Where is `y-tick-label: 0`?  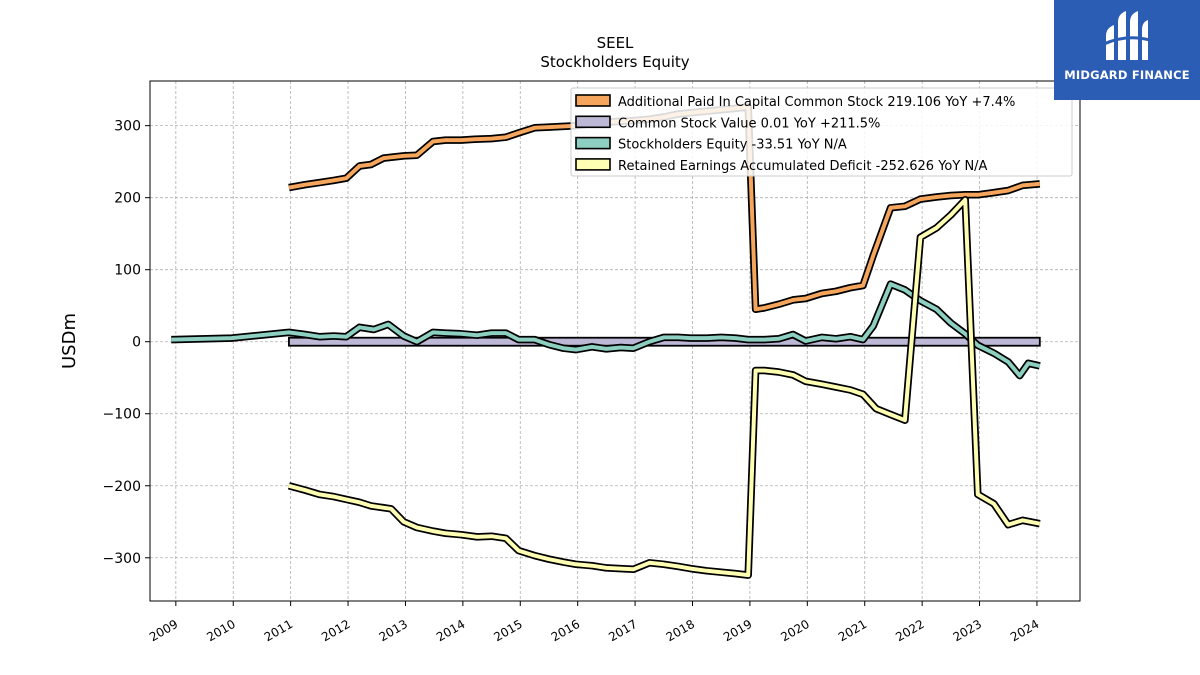
y-tick-label: 0 is located at coordinates (136, 343).